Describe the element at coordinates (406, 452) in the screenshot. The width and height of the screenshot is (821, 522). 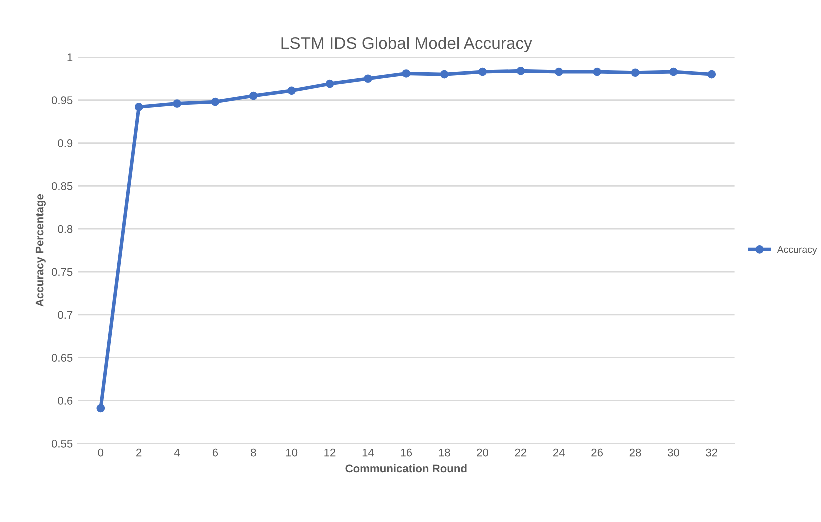
I see `x-tick-label: 16` at that location.